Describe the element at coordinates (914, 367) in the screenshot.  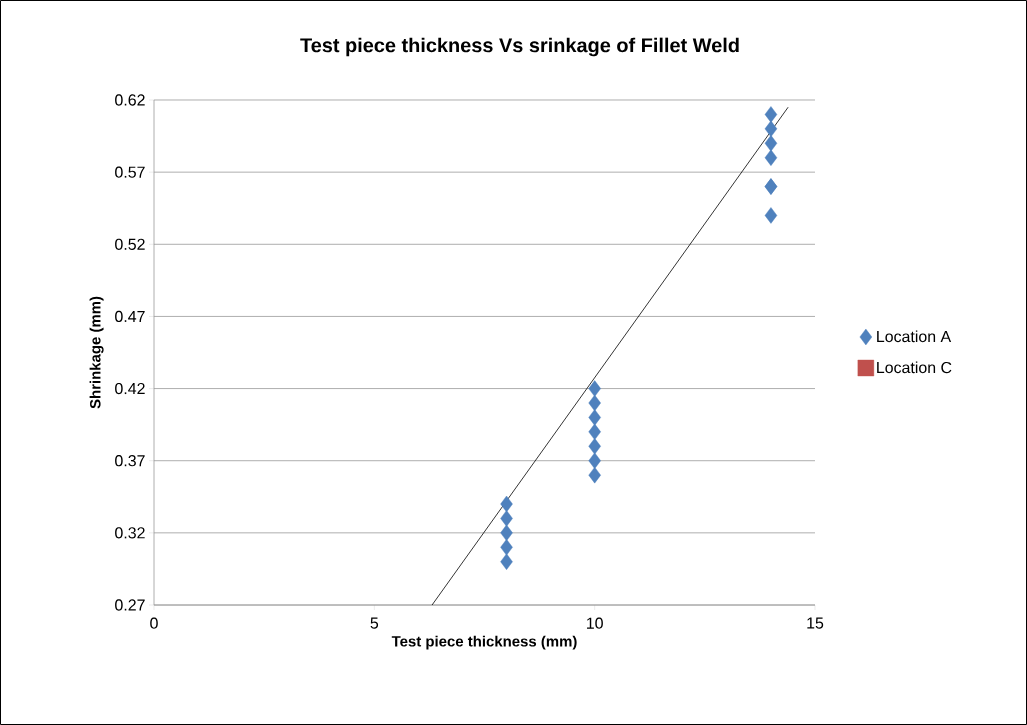
I see `legend-label: Location C` at that location.